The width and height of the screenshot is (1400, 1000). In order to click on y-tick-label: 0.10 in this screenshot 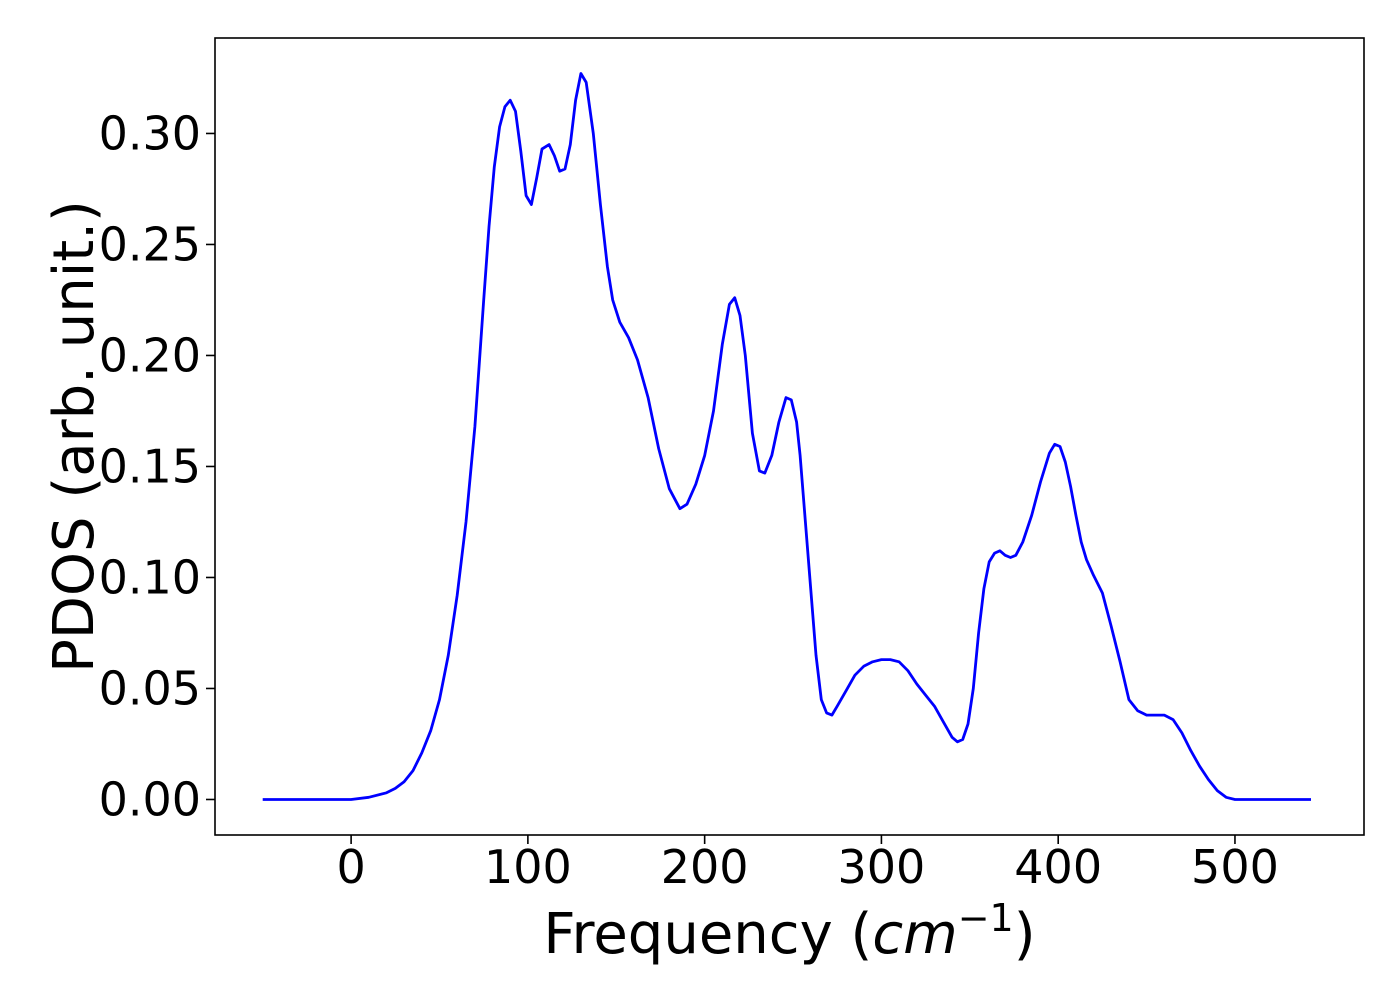, I will do `click(150, 577)`.